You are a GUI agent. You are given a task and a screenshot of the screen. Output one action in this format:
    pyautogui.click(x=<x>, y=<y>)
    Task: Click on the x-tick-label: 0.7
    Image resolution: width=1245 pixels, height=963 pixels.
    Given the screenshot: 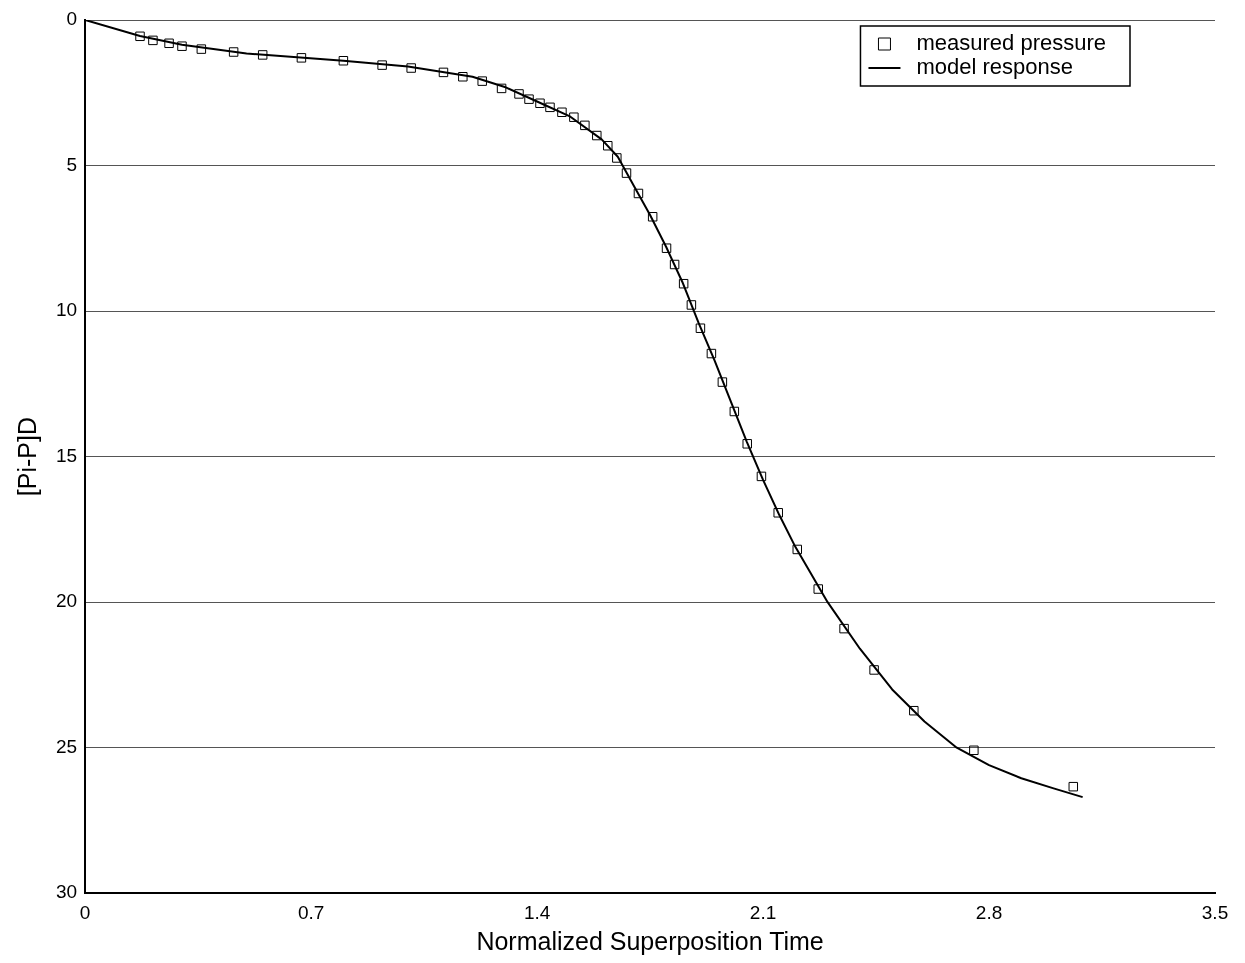 What is the action you would take?
    pyautogui.click(x=311, y=912)
    